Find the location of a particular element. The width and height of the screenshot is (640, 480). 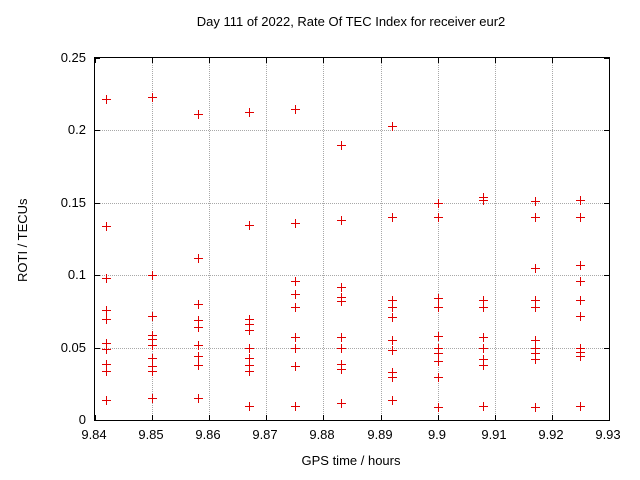

x-axis-label: GPS time / hours is located at coordinates (351, 460).